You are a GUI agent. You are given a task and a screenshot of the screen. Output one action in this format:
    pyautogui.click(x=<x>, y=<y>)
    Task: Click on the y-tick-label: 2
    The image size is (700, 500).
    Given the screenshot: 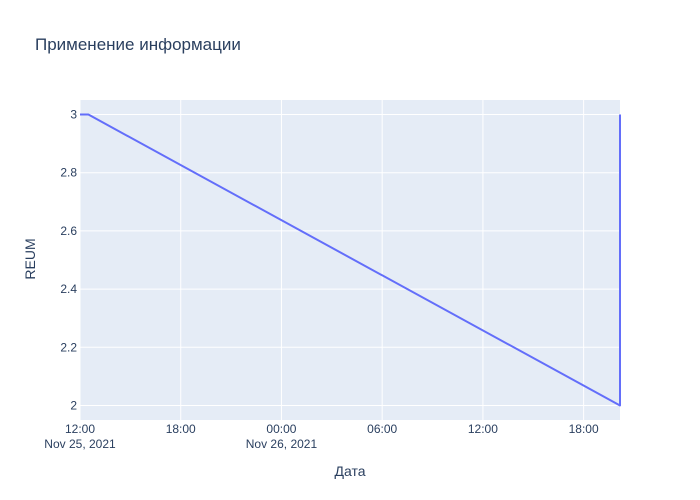 What is the action you would take?
    pyautogui.click(x=73, y=405)
    